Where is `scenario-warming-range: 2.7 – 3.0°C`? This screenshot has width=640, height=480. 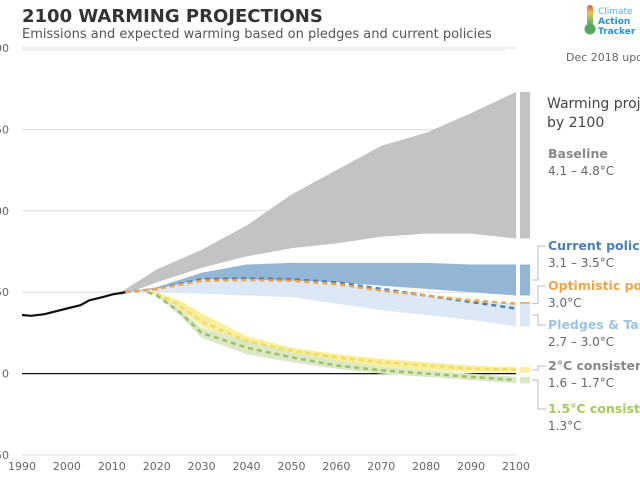 scenario-warming-range: 2.7 – 3.0°C is located at coordinates (581, 342).